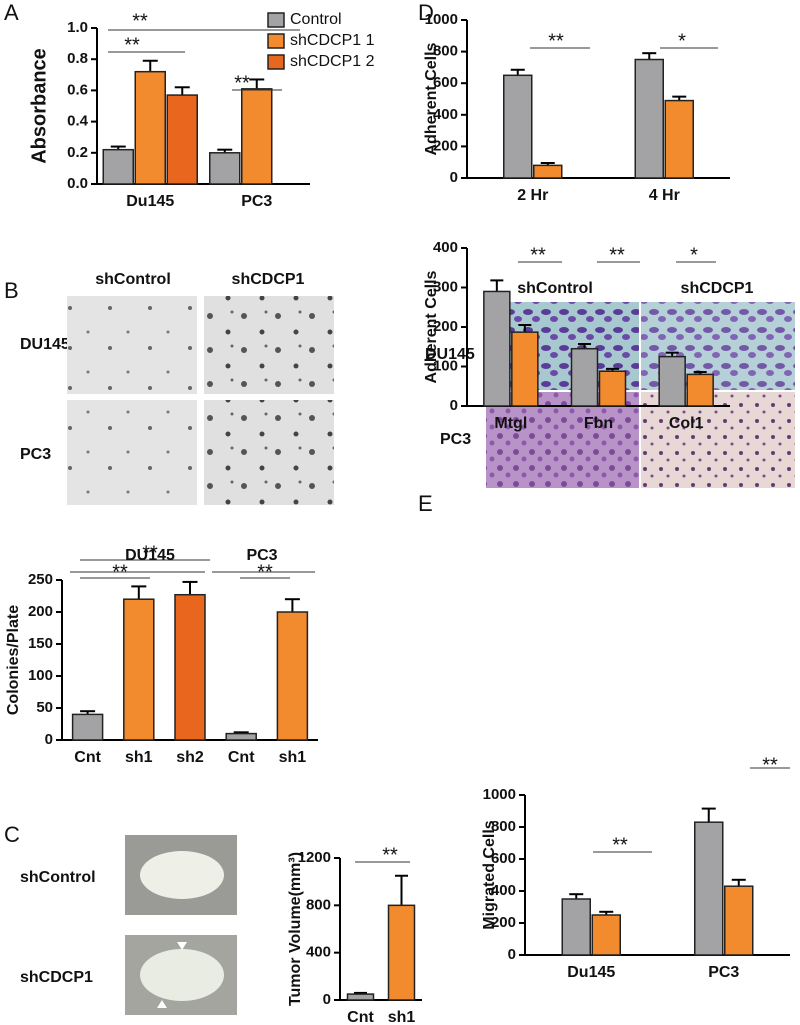  I want to click on y-tick-label: 0.0, so click(77, 183).